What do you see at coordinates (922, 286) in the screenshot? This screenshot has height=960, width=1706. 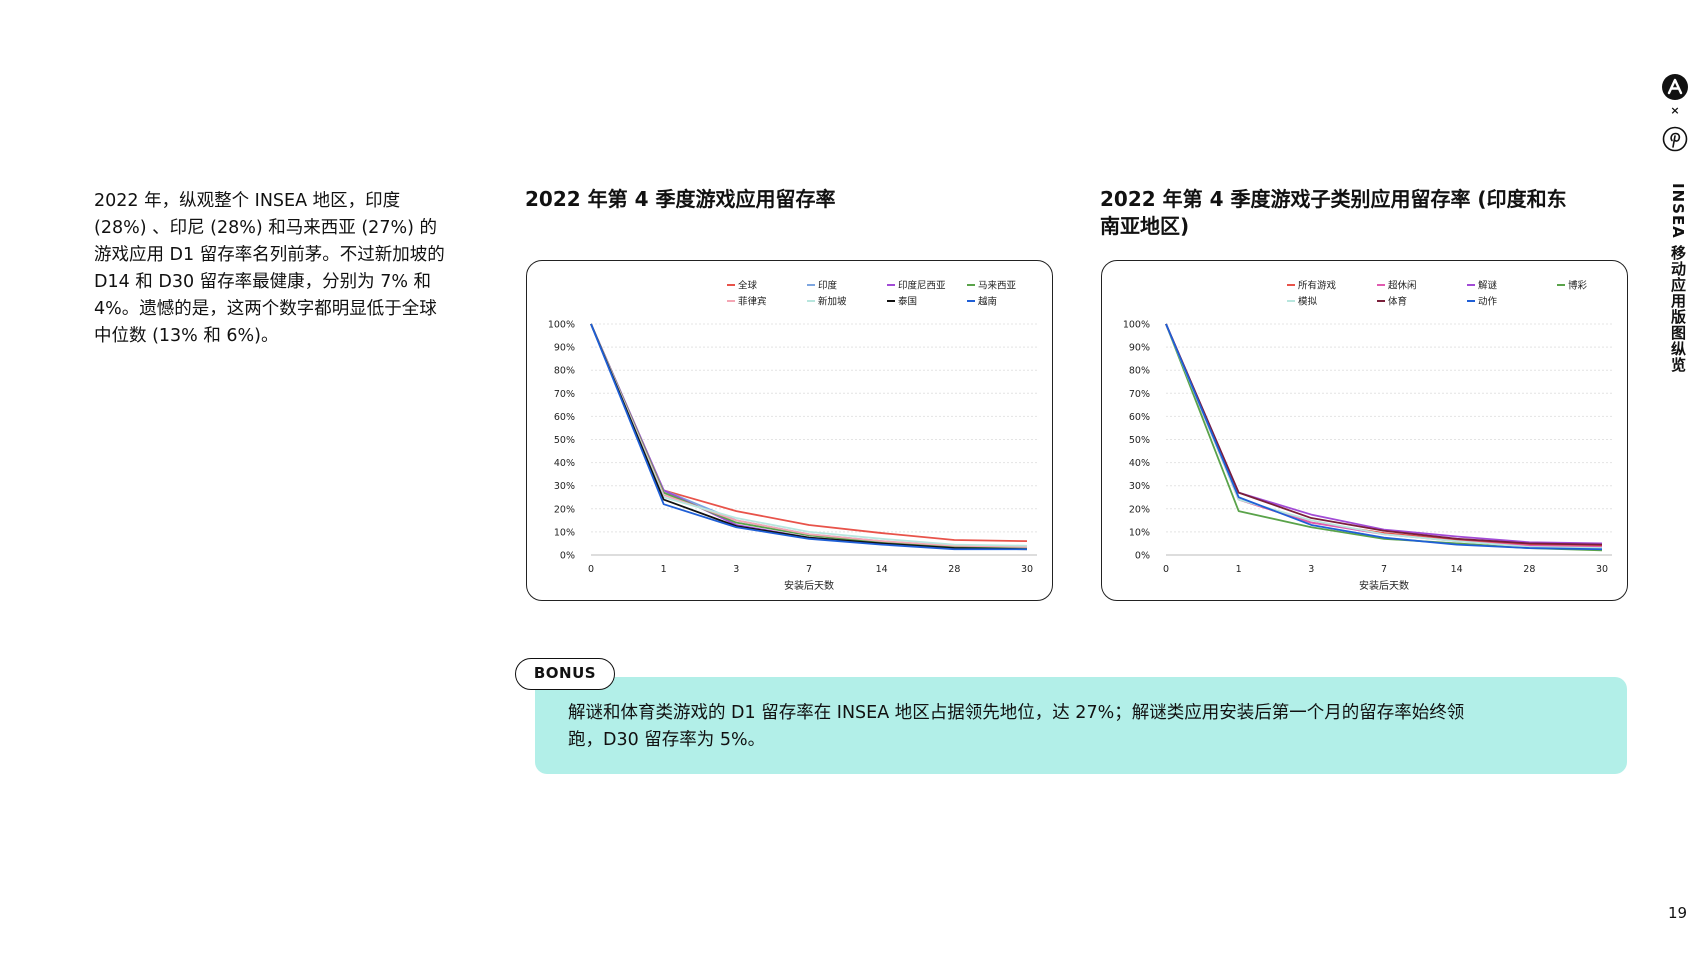 I see `legend-label: 印度尼西亚` at bounding box center [922, 286].